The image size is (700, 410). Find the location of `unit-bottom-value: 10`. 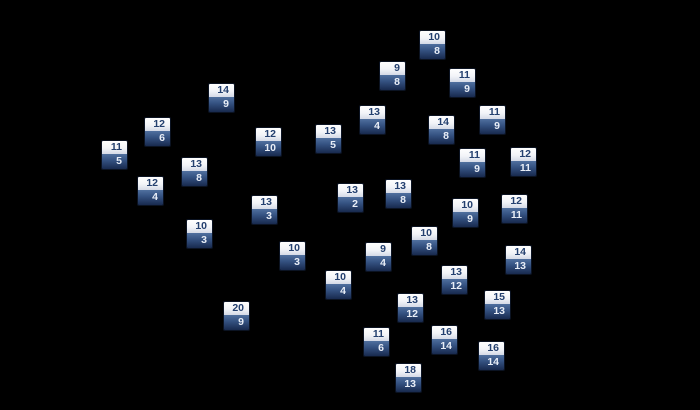

unit-bottom-value: 10 is located at coordinates (268, 148).